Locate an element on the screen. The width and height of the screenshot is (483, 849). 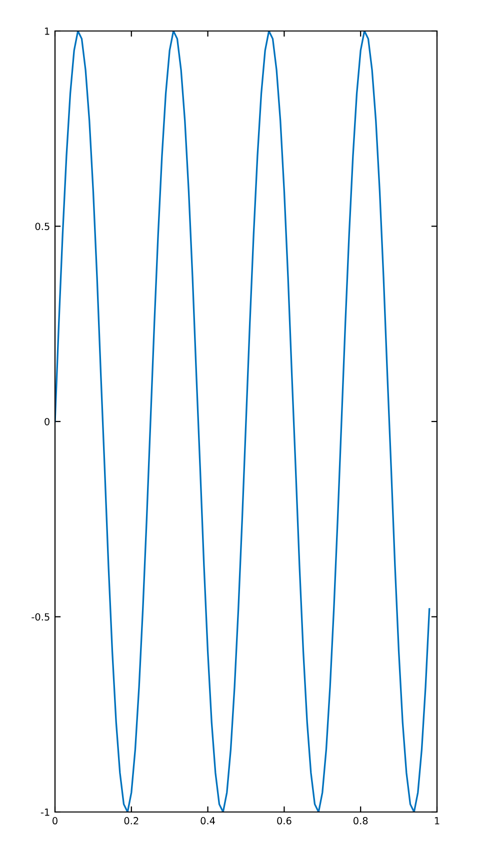
x-tick-label: 0.2 is located at coordinates (131, 820).